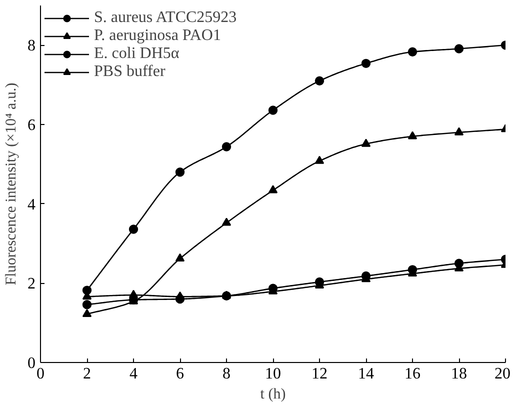 This screenshot has width=515, height=412. What do you see at coordinates (165, 18) in the screenshot?
I see `legend-label: S. aureus ATCC25923` at bounding box center [165, 18].